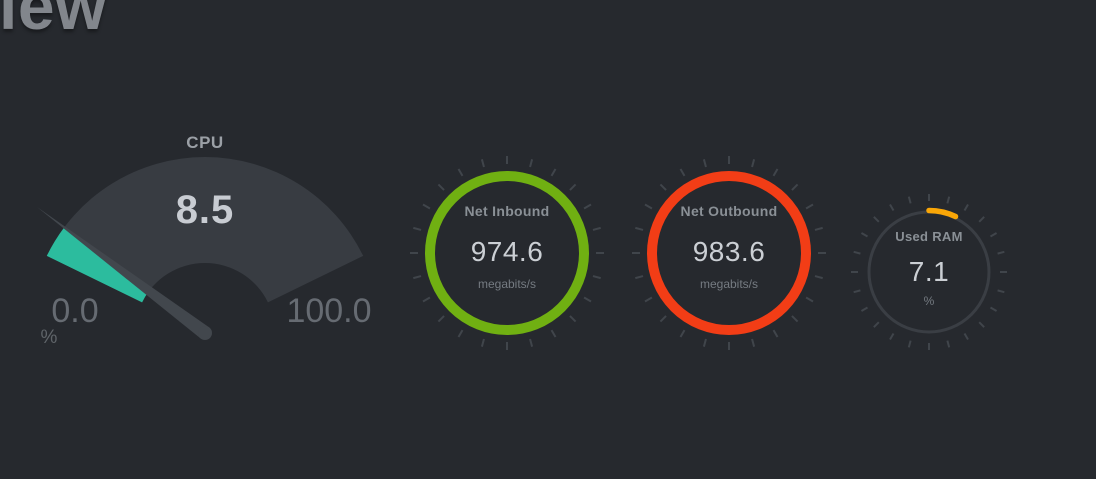 The width and height of the screenshot is (1096, 479). What do you see at coordinates (507, 284) in the screenshot?
I see `net-inbound-gauge-unit-label: megabits/s` at bounding box center [507, 284].